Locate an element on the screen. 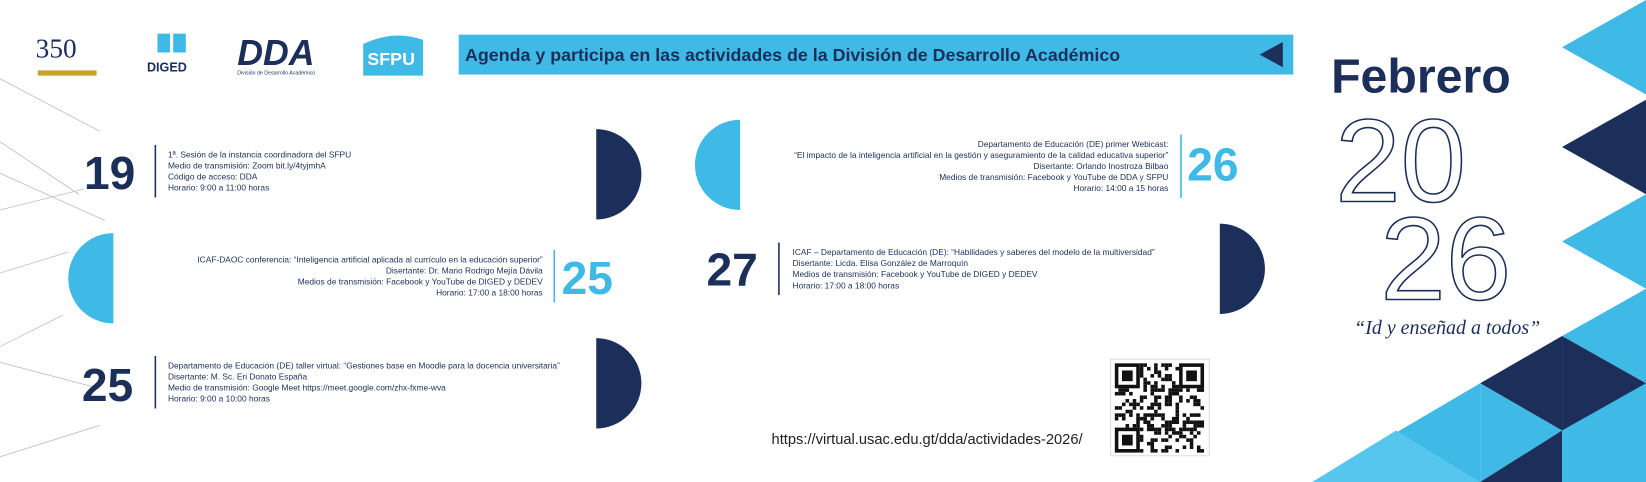 This screenshot has width=1646, height=482. banner-arrow is located at coordinates (1271, 55).